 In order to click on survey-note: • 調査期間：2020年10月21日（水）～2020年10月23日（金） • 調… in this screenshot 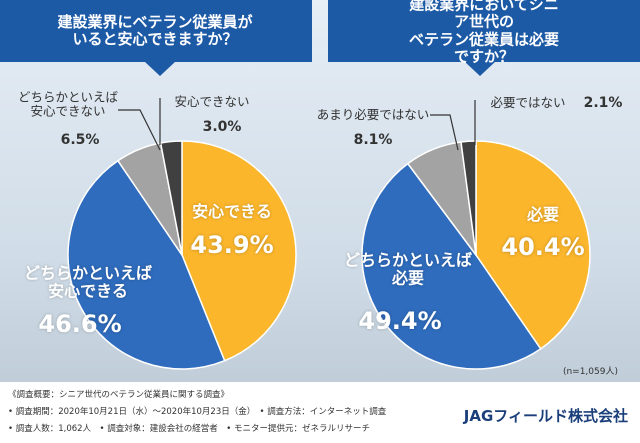, I will do `click(197, 412)`.